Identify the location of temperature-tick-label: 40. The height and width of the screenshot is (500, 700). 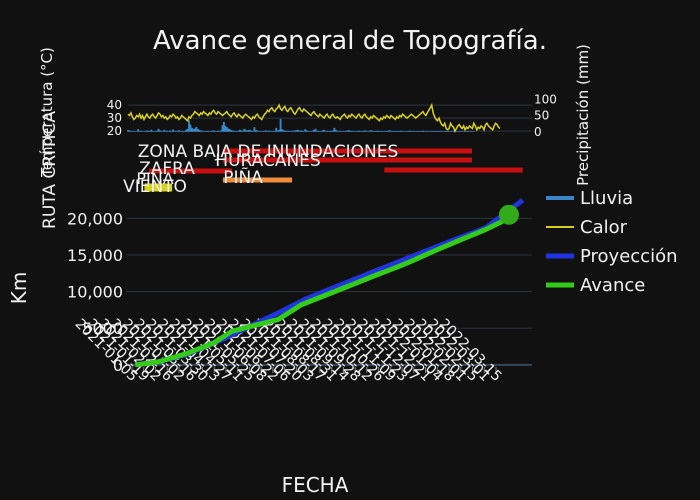
(114, 105).